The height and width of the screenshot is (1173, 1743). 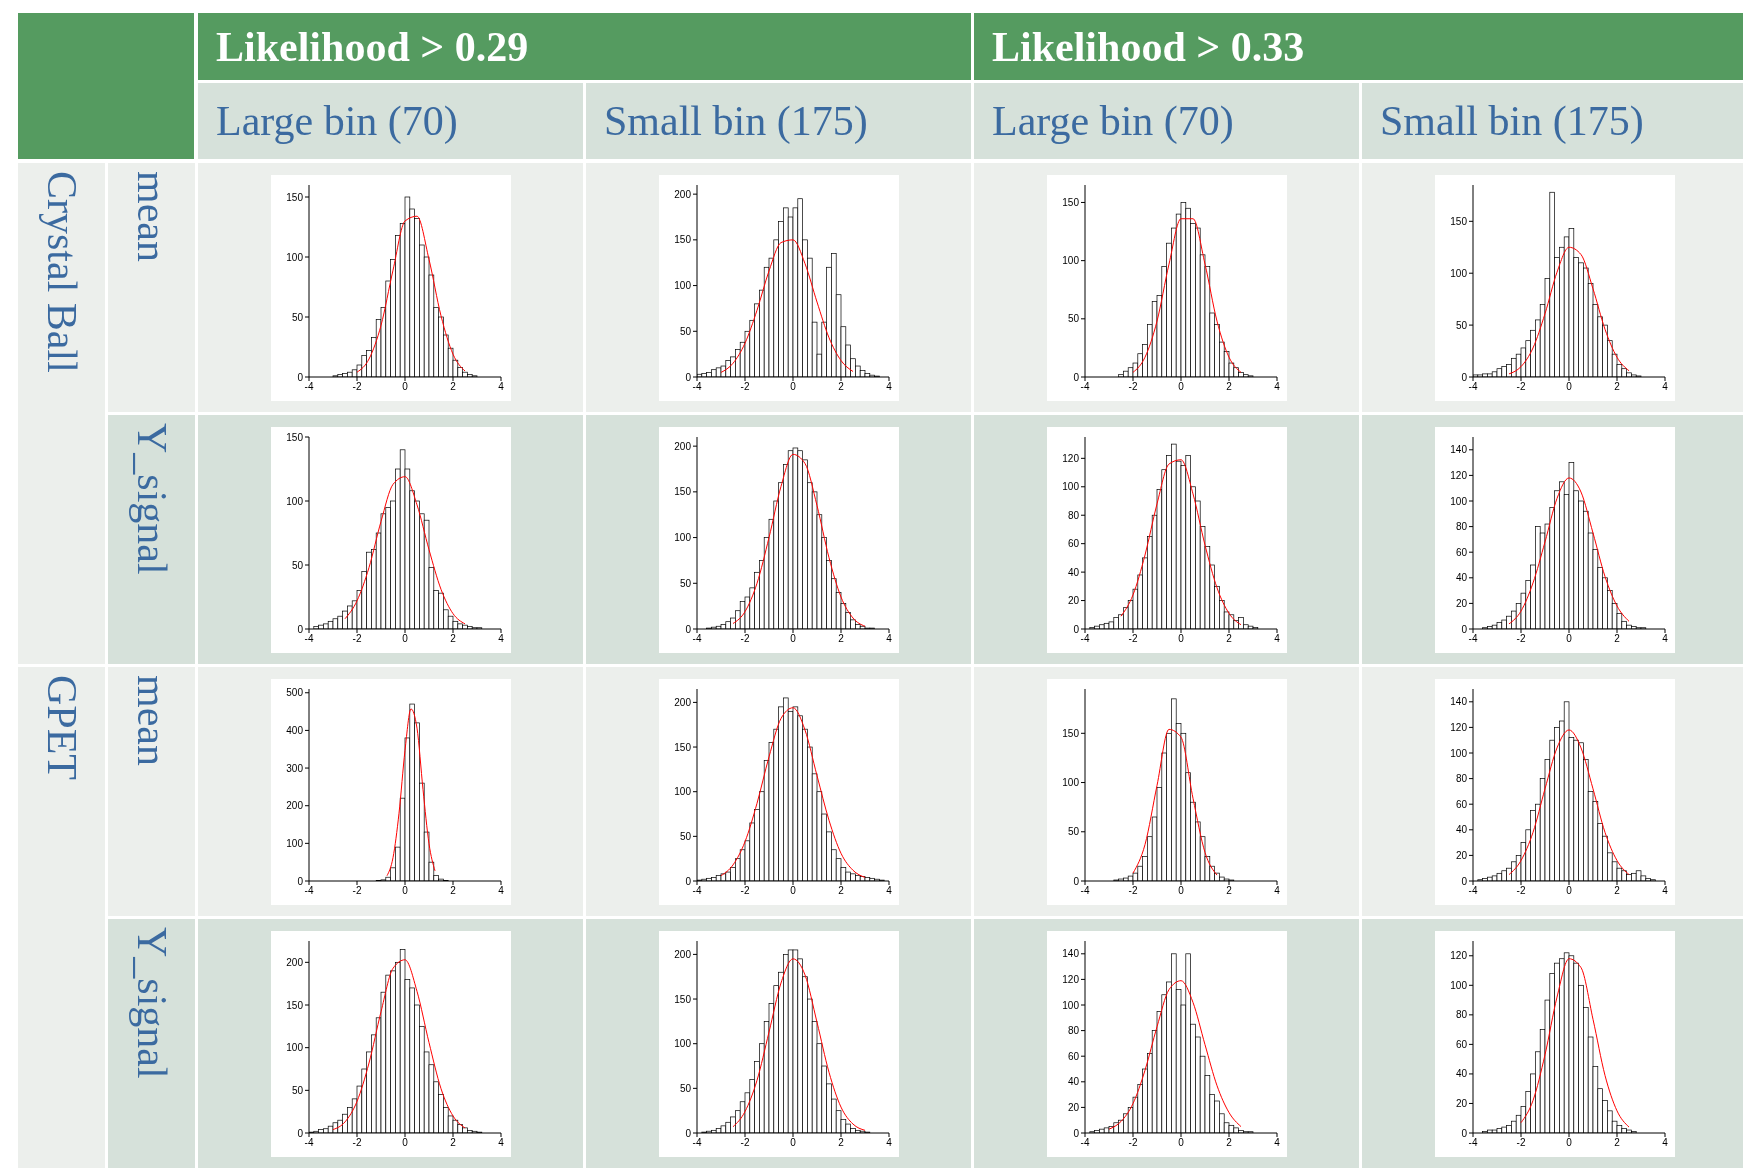 I want to click on text: GPET, so click(x=61, y=727).